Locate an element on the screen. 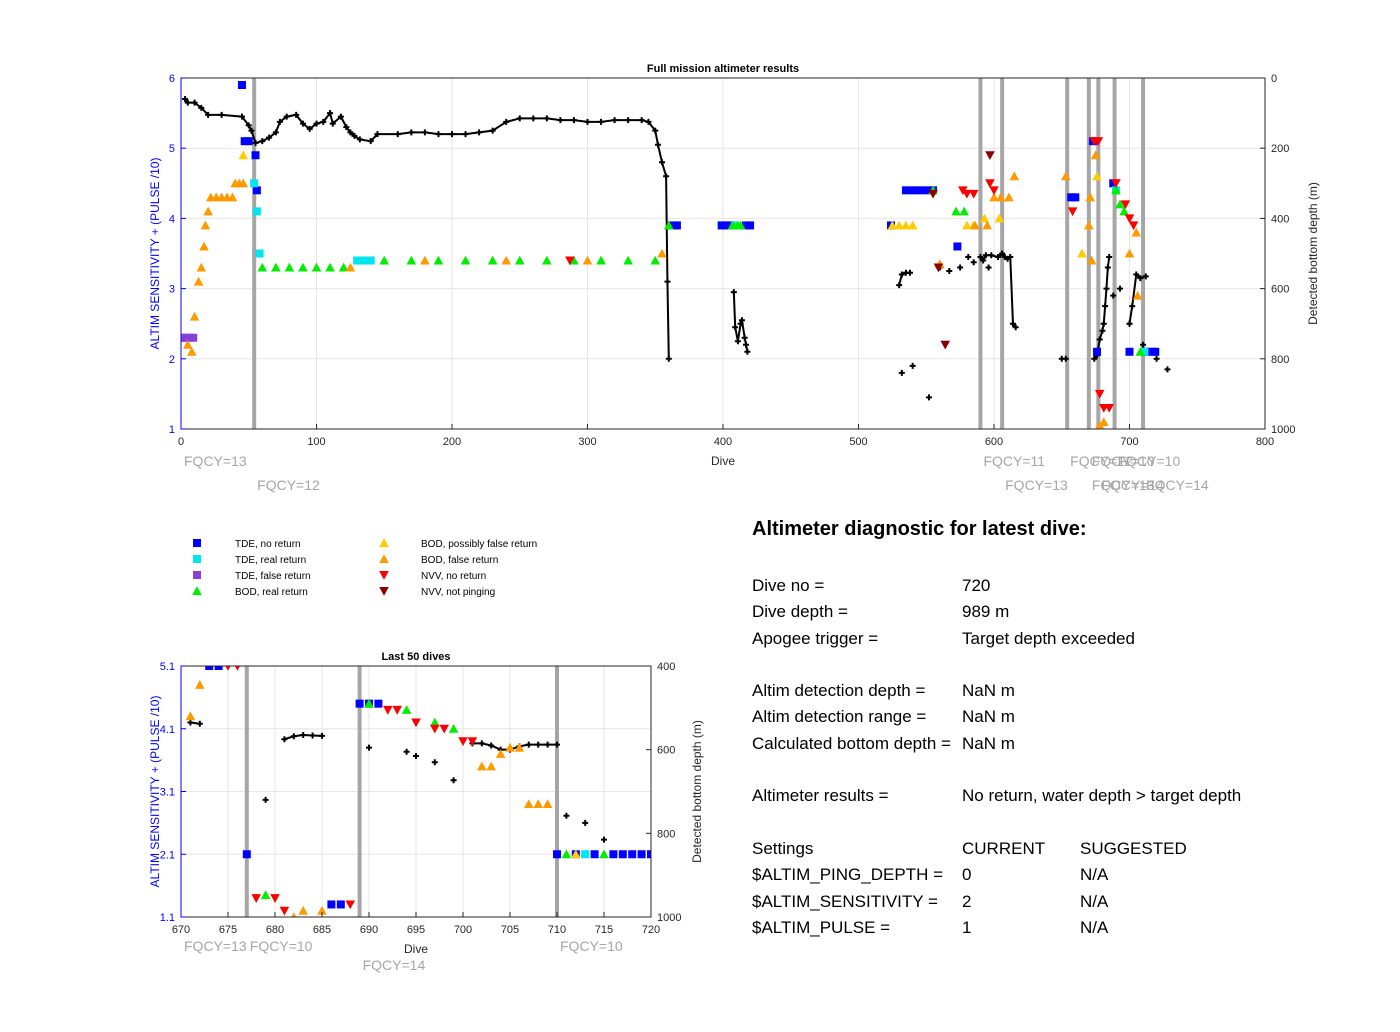  dive-no-row: Dive no = 720 is located at coordinates (1072, 586).